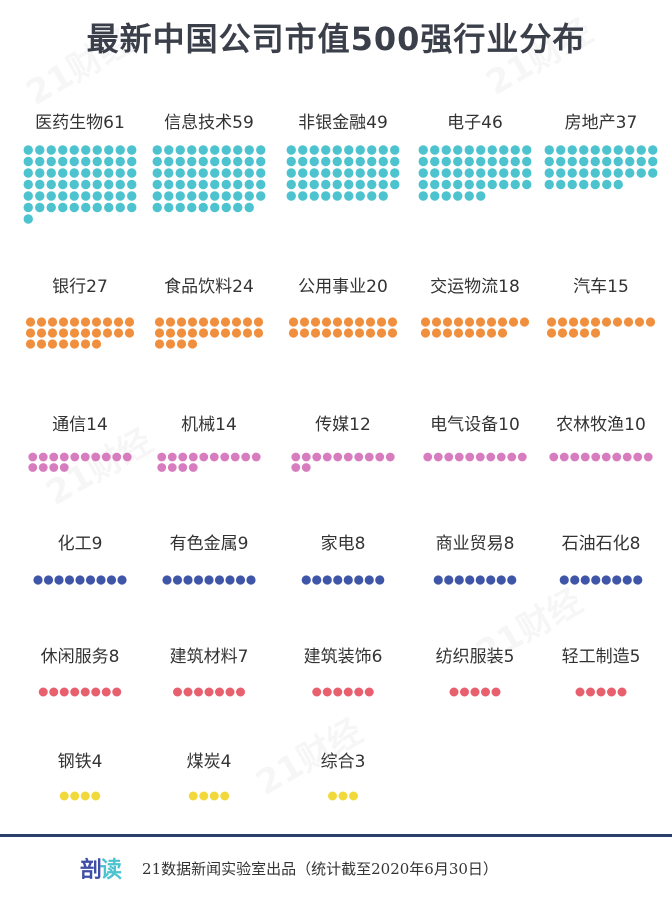 The height and width of the screenshot is (901, 672). What do you see at coordinates (80, 123) in the screenshot?
I see `industry-label: 医药生物61` at bounding box center [80, 123].